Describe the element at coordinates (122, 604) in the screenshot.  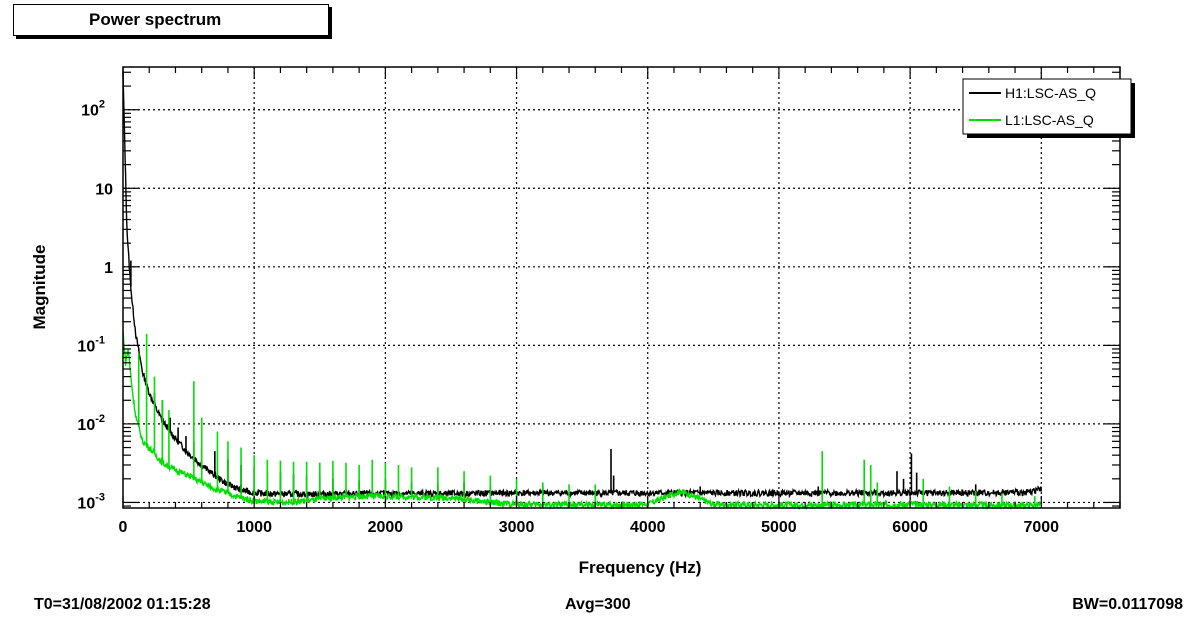
I see `footer-t0: T0=31/08/2002 01:15:28` at that location.